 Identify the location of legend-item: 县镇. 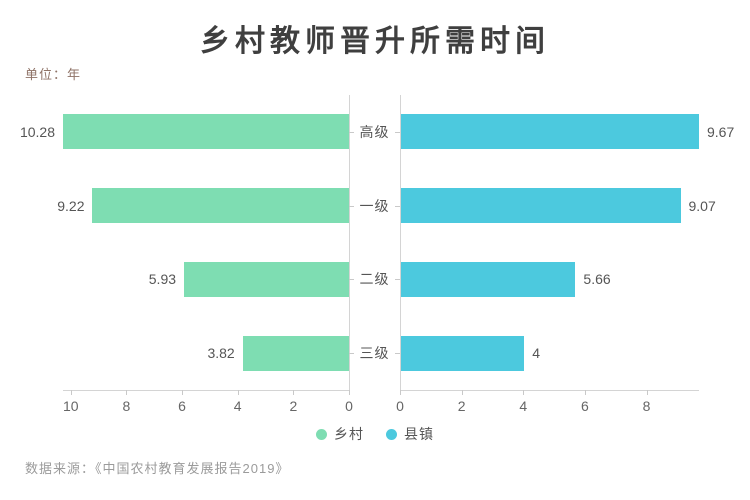
(410, 434).